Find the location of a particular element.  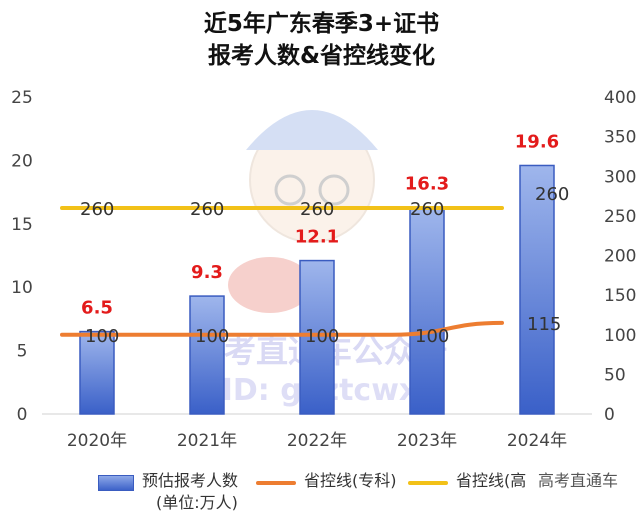

y-right-tick-label: 100 is located at coordinates (620, 336).